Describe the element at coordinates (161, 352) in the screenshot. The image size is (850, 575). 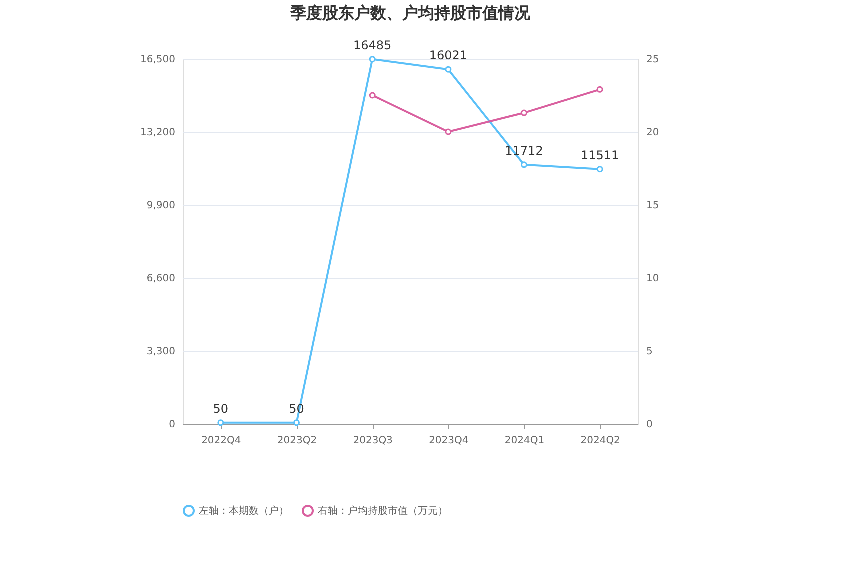
I see `y-tick-label: 3,300` at that location.